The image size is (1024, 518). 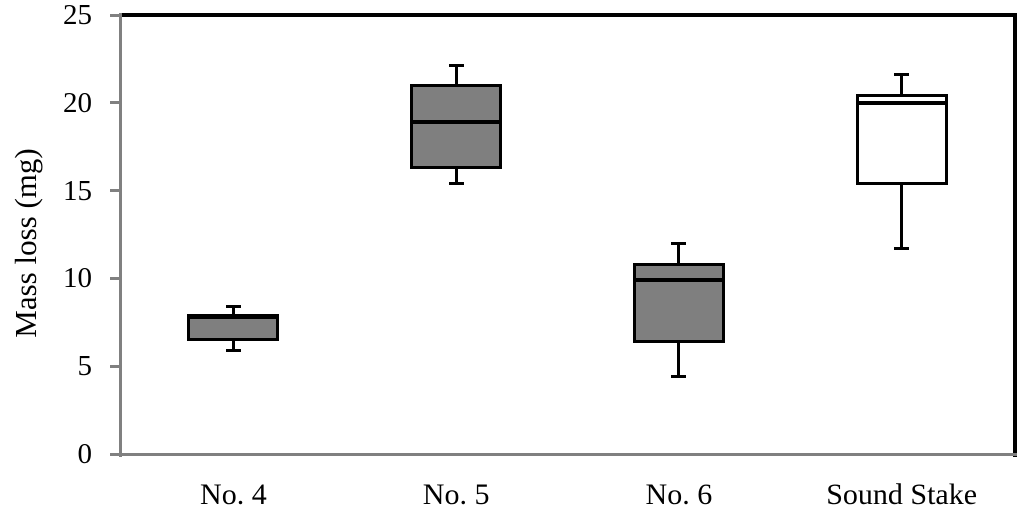 What do you see at coordinates (568, 15) in the screenshot?
I see `plot-border-top` at bounding box center [568, 15].